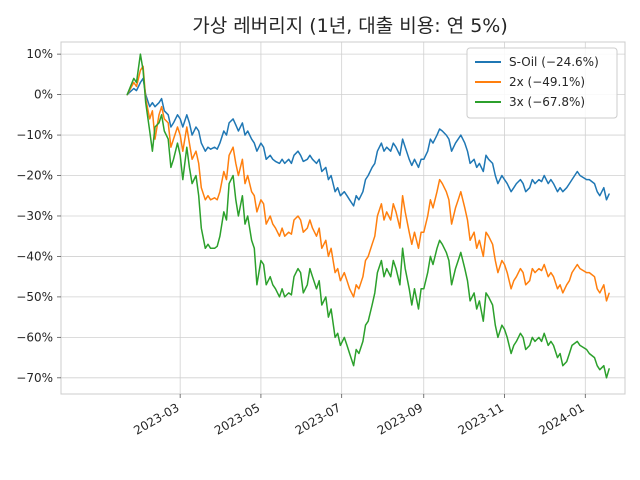 The width and height of the screenshot is (640, 480). What do you see at coordinates (554, 62) in the screenshot?
I see `legend-label-0: S-Oil (−24.6%)` at bounding box center [554, 62].